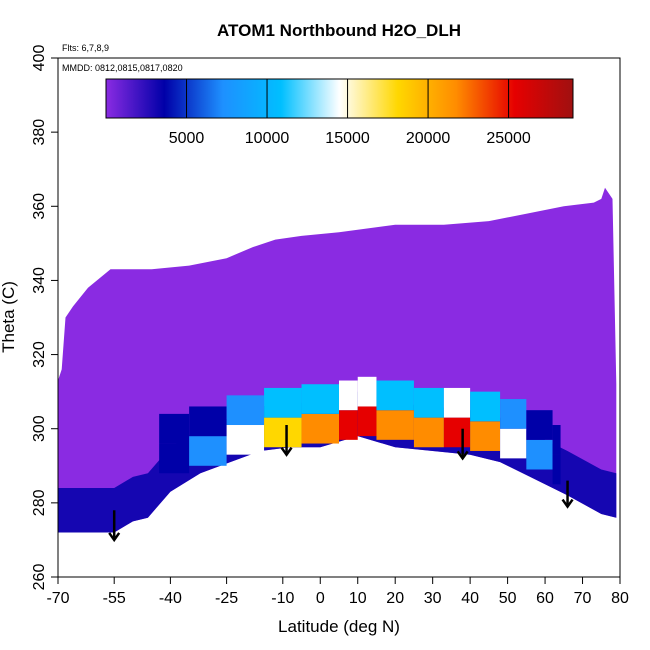  What do you see at coordinates (339, 626) in the screenshot?
I see `x-axis-label: Latitude (deg N)` at bounding box center [339, 626].